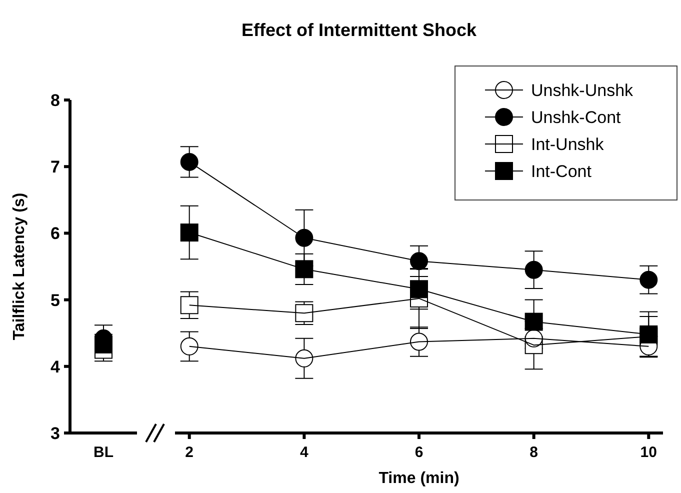  What do you see at coordinates (55, 100) in the screenshot?
I see `y-tick-label: 8` at bounding box center [55, 100].